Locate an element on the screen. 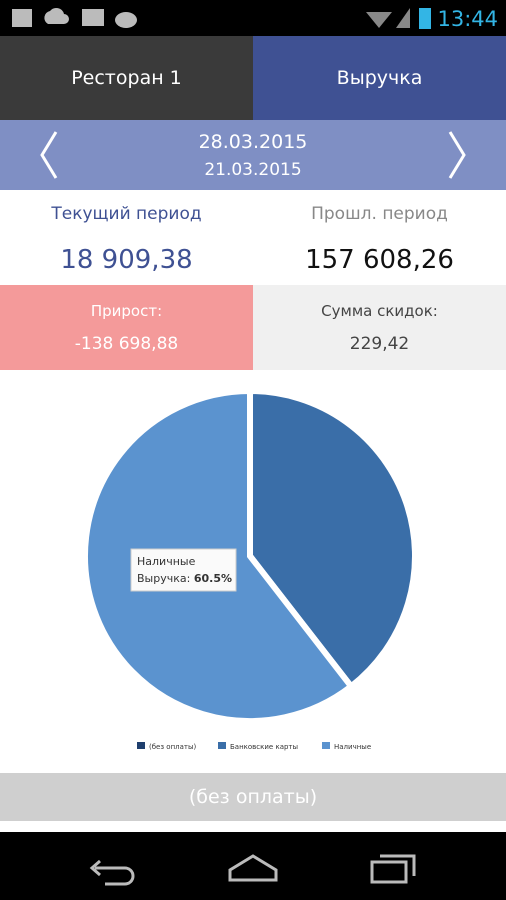 The width and height of the screenshot is (506, 900). current-label: Текущий период is located at coordinates (126, 214).